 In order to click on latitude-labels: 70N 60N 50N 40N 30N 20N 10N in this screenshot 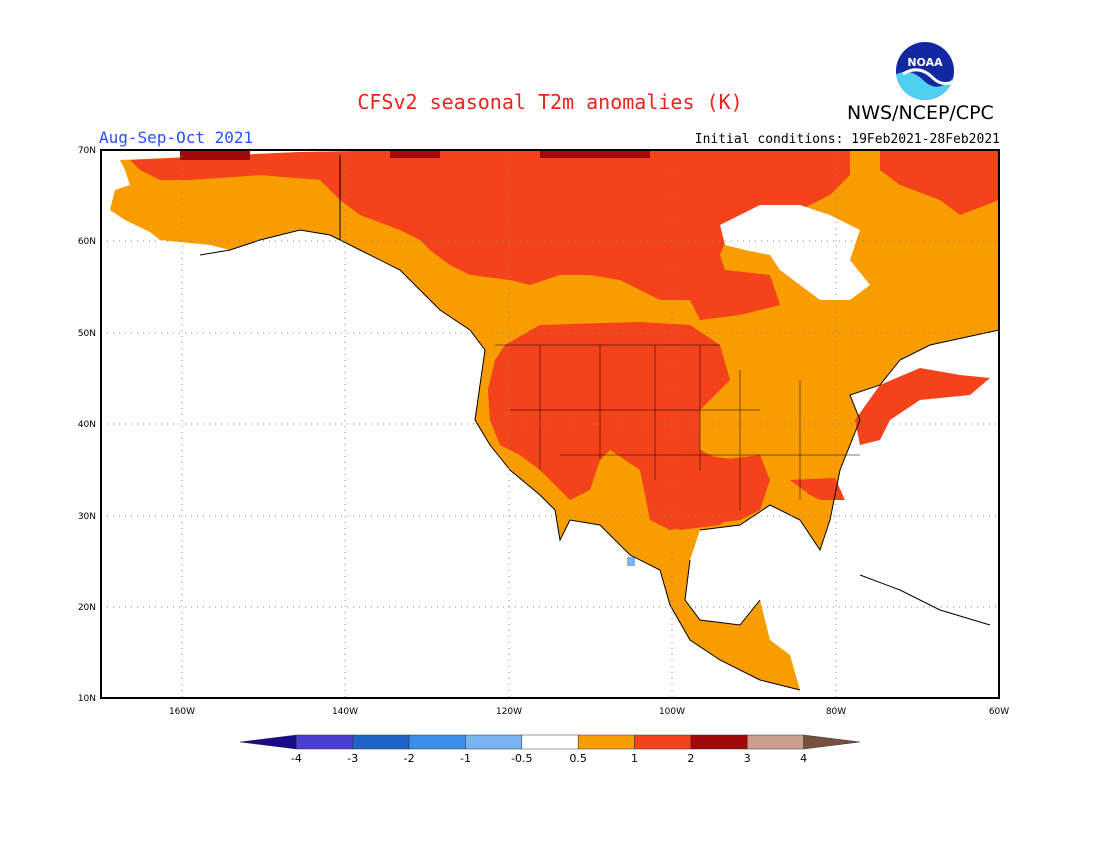, I will do `click(87, 425)`.